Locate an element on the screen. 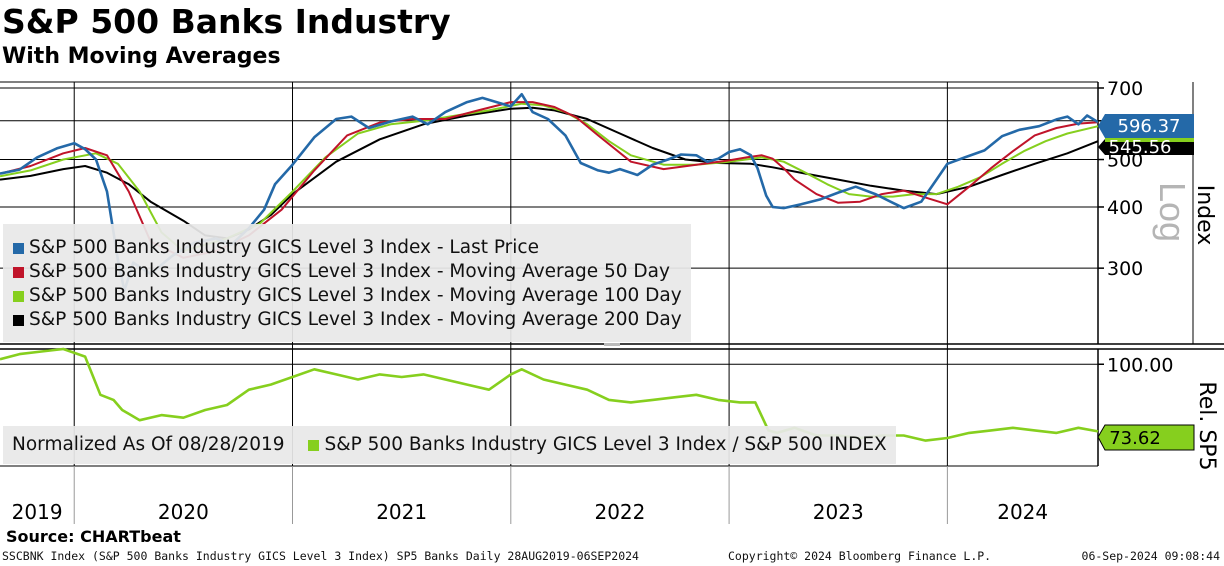 The image size is (1224, 566). legend-normalized-label: Normalized As Of 08/28/2019 is located at coordinates (148, 444).